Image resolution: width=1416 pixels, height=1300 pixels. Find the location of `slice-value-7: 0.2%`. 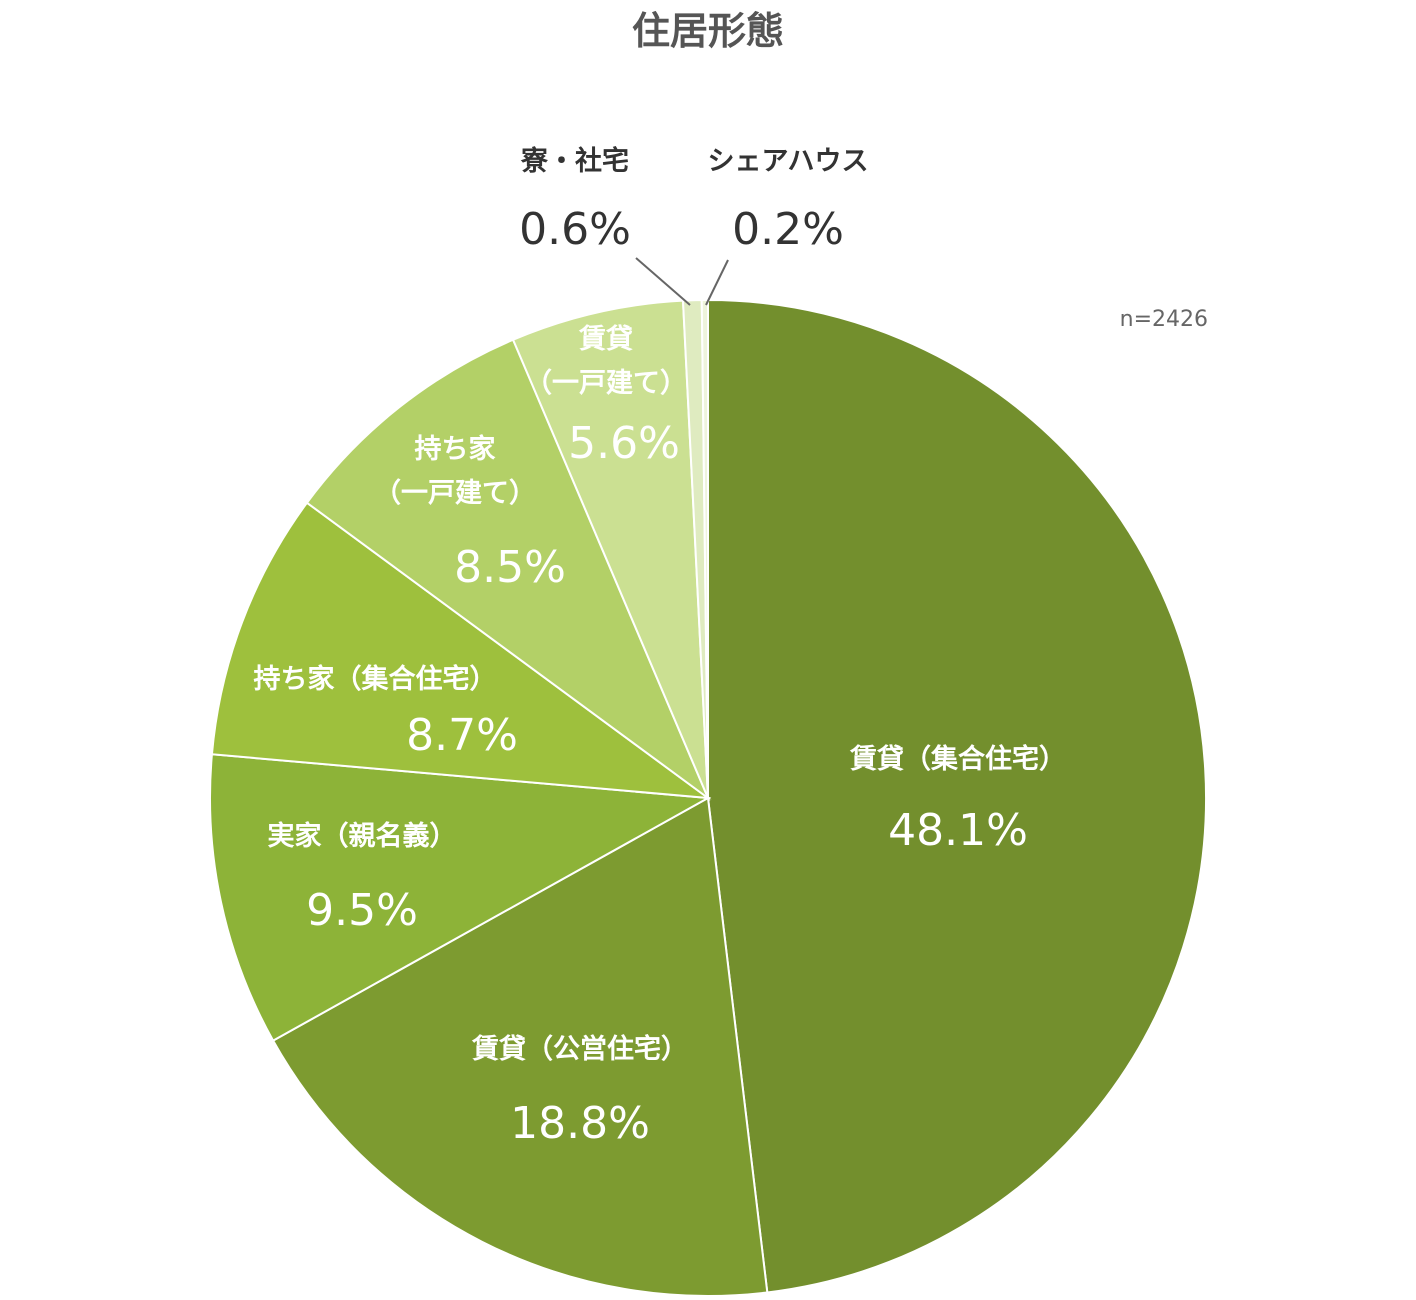

slice-value-7: 0.2% is located at coordinates (788, 229).